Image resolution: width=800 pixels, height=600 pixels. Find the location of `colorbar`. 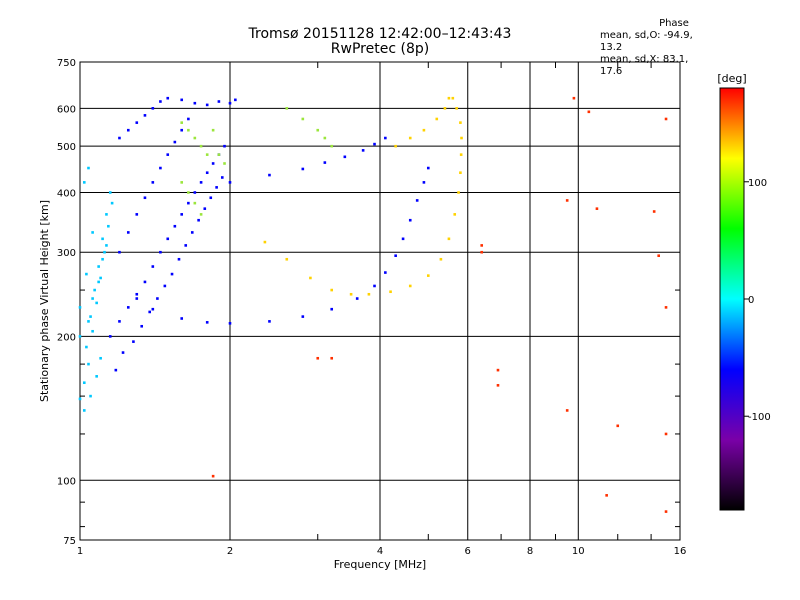

colorbar is located at coordinates (732, 299).